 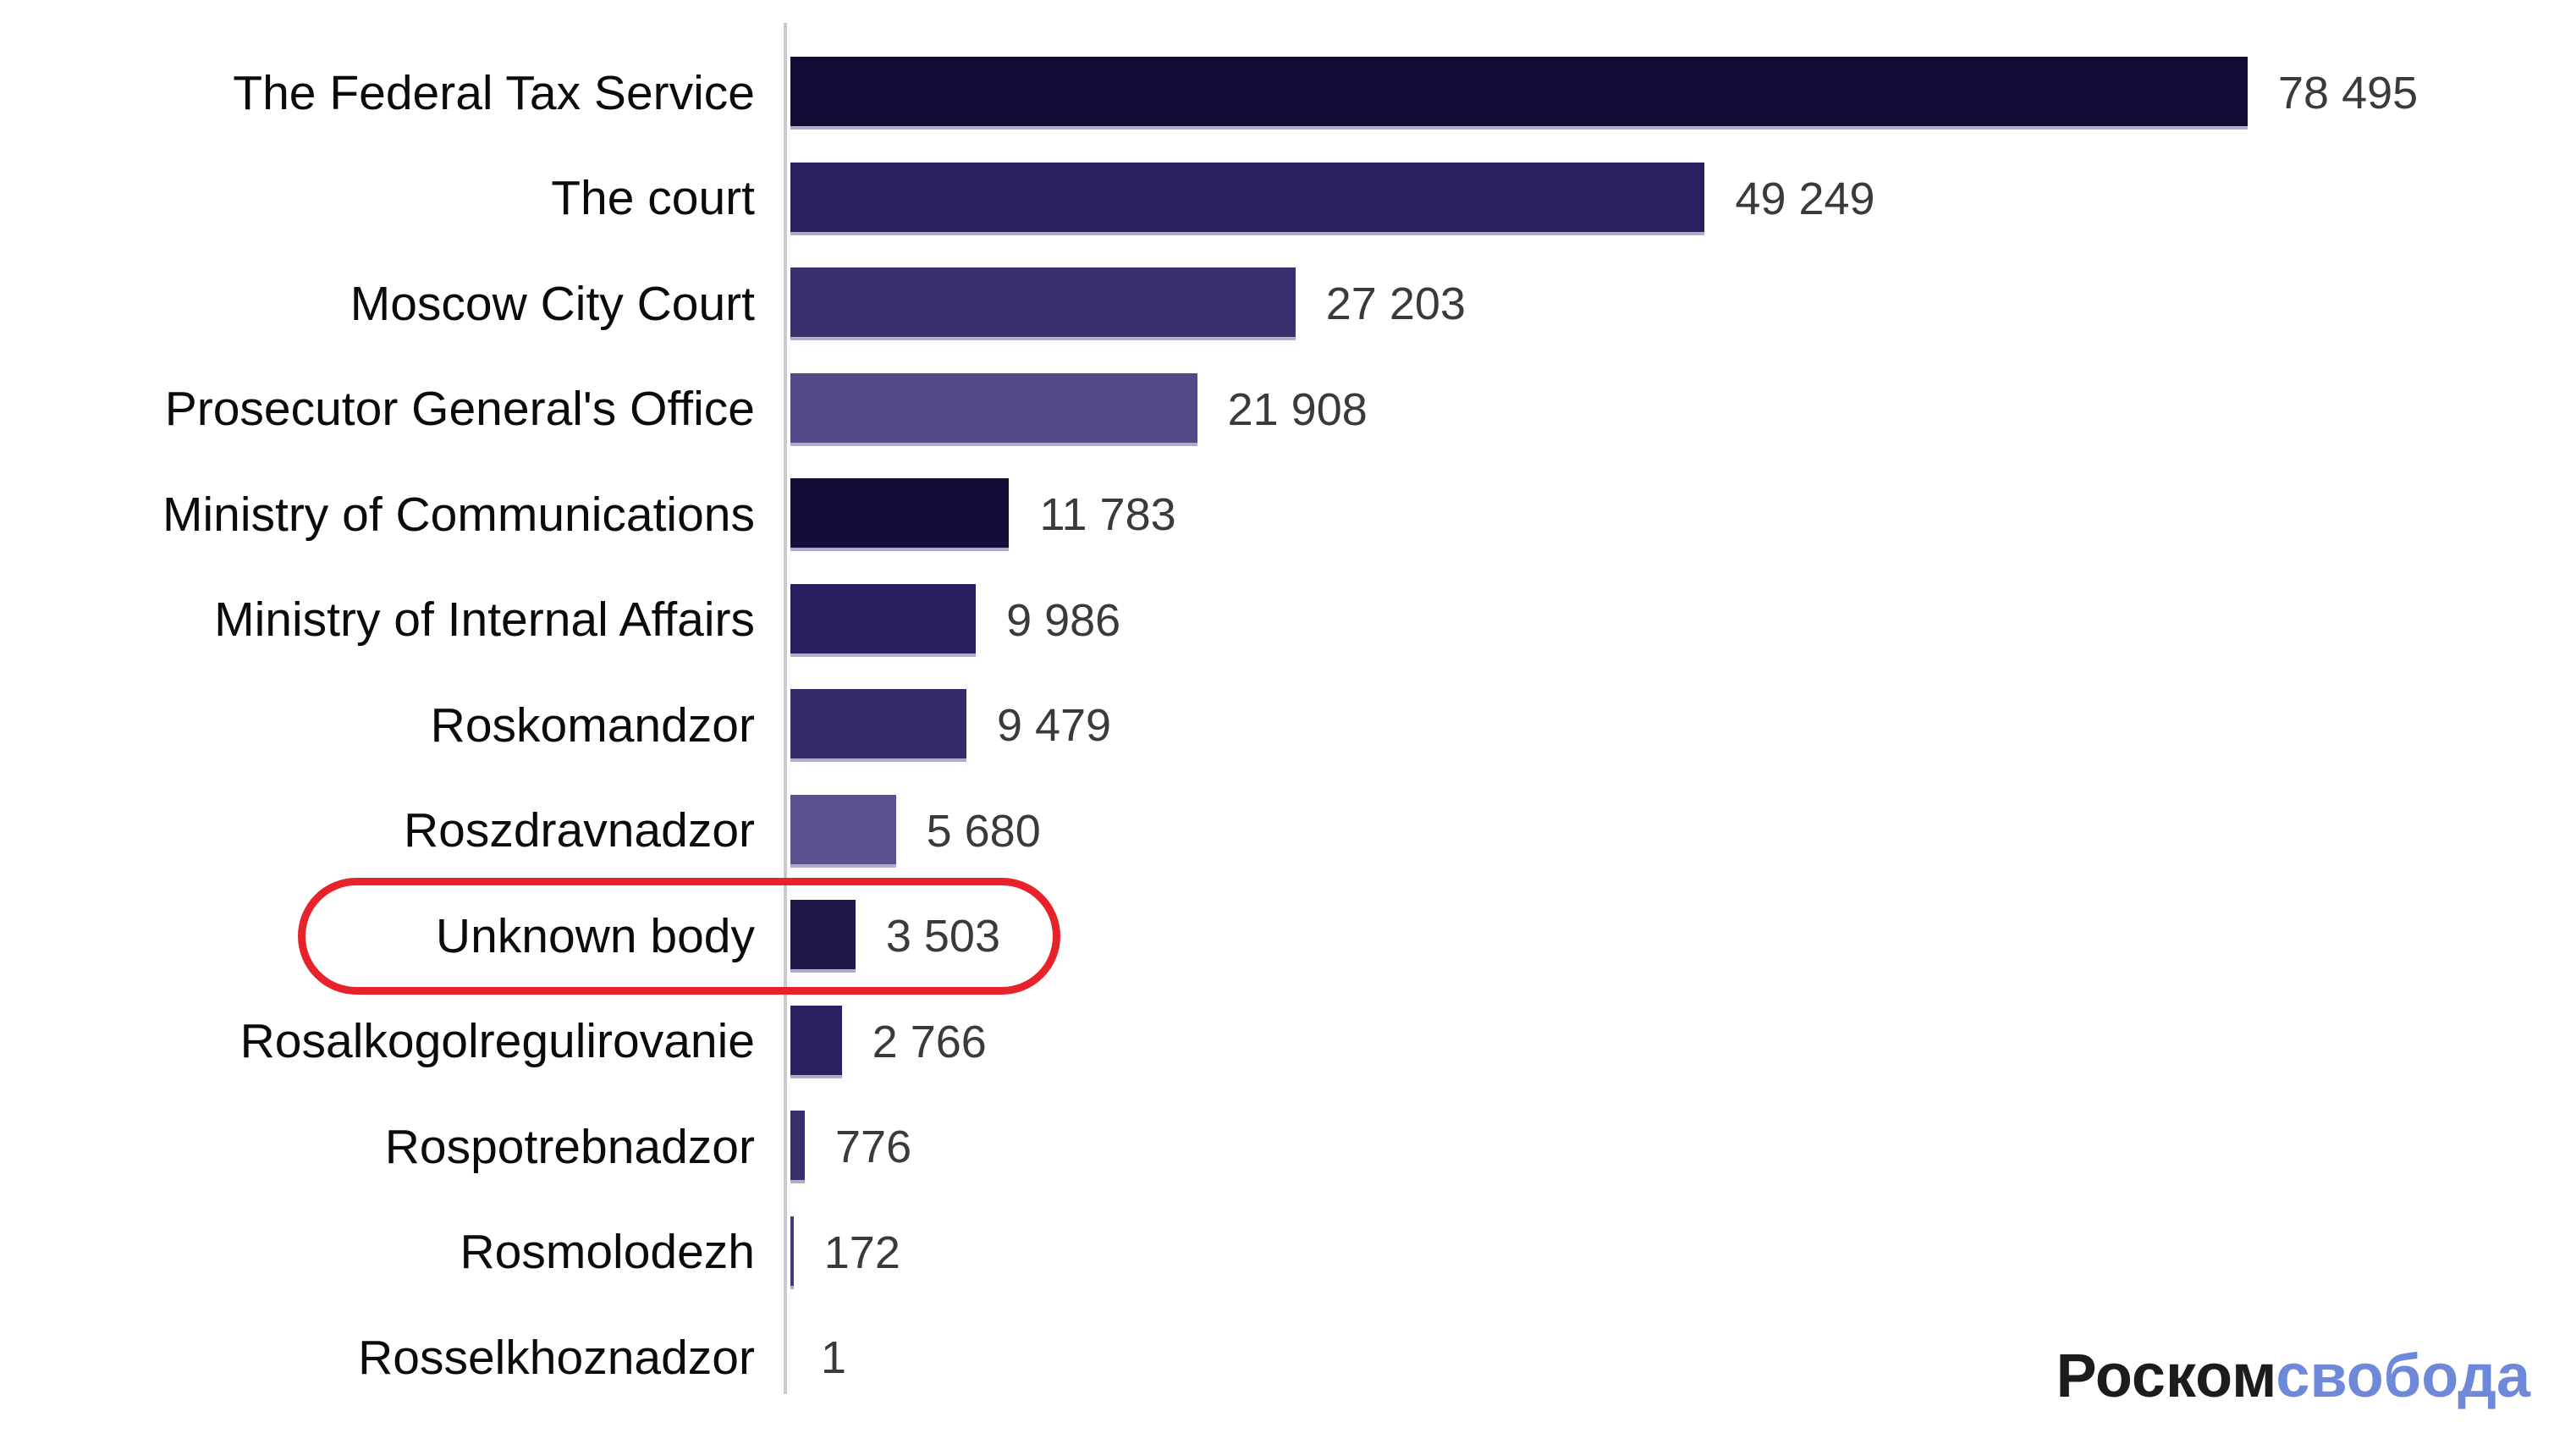 What do you see at coordinates (2166, 1376) in the screenshot?
I see `logo-text-roskom: Роском` at bounding box center [2166, 1376].